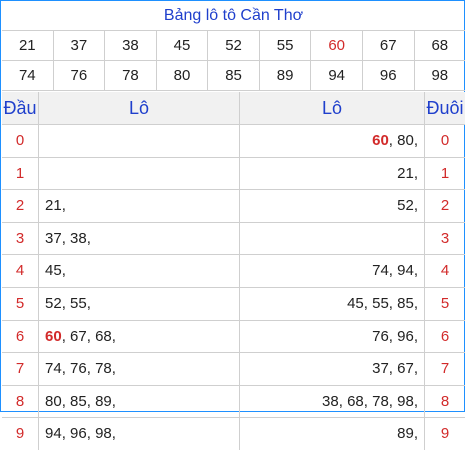  I want to click on lo-right-values: 76, 96,, so click(332, 337).